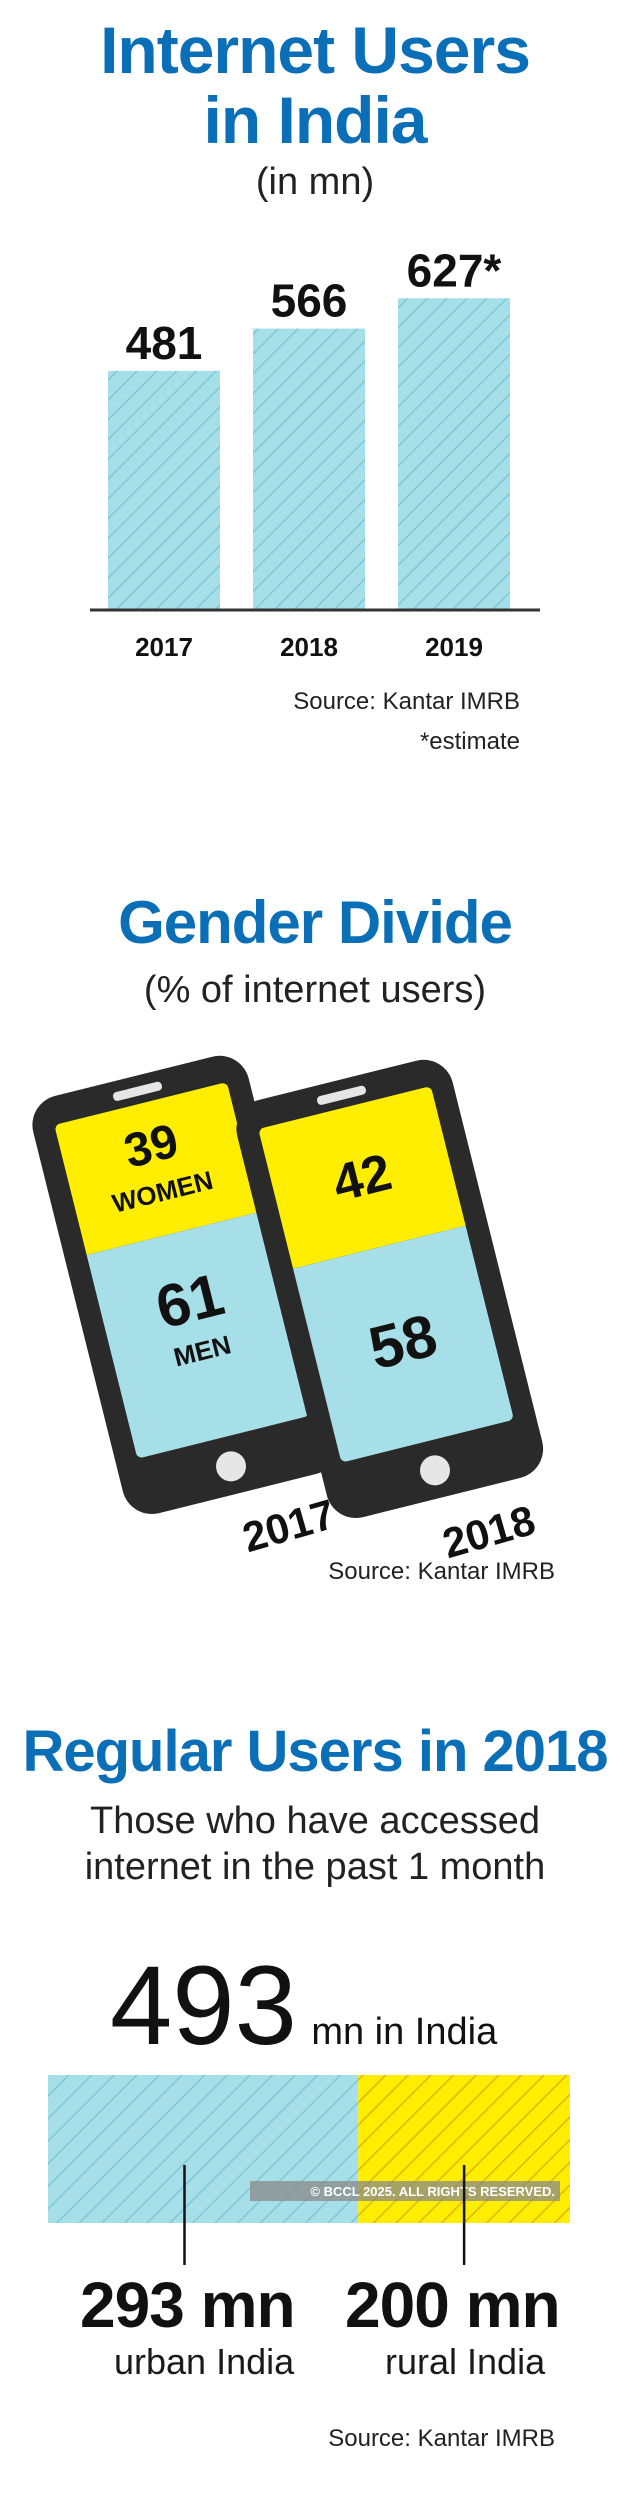  What do you see at coordinates (203, 2005) in the screenshot?
I see `total-users-number: 493` at bounding box center [203, 2005].